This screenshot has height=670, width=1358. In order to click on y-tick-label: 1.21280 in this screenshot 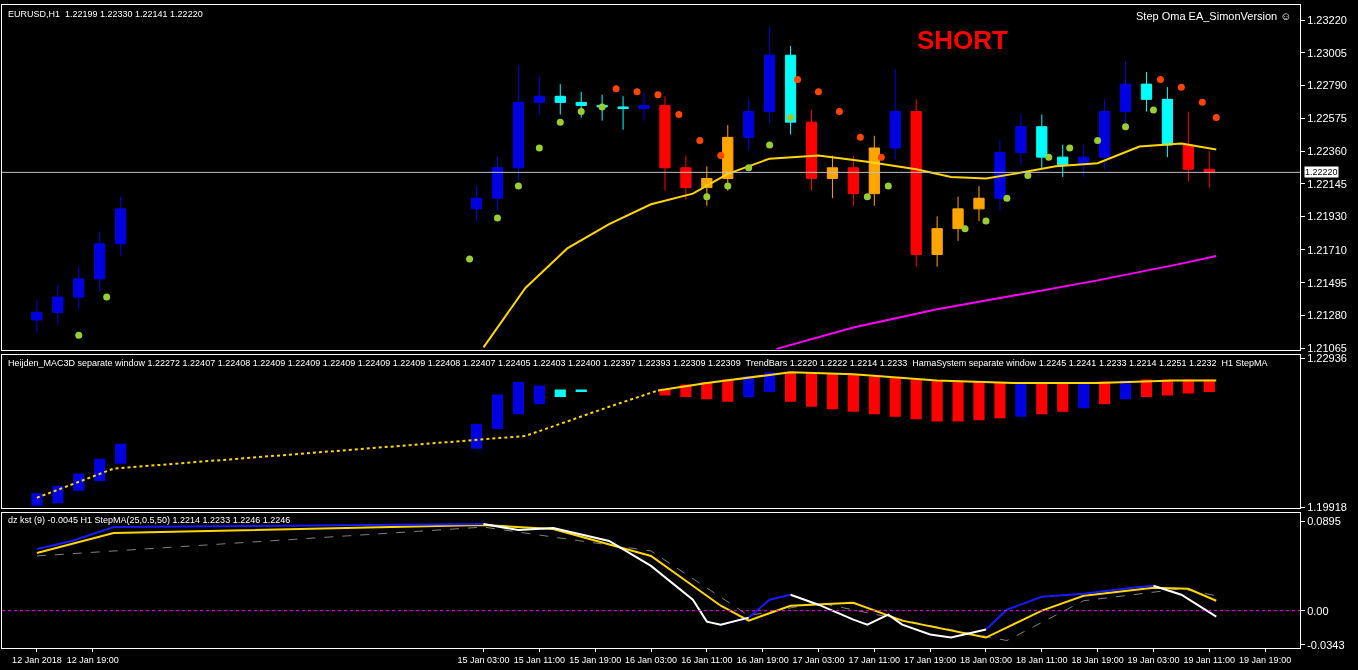, I will do `click(1327, 315)`.